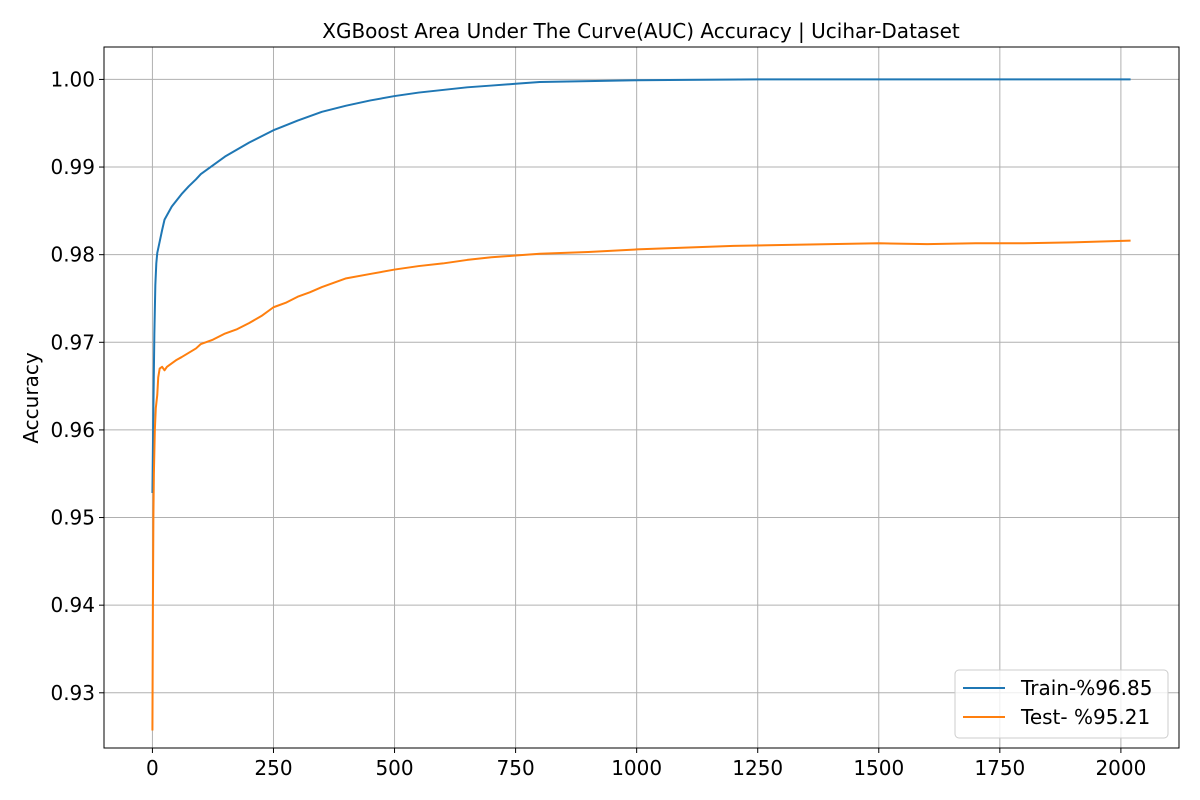  I want to click on y-axis-ticks: 0.93 0.94 0.95 0.96 0.97 0.98 0.99 1.00, so click(77, 386).